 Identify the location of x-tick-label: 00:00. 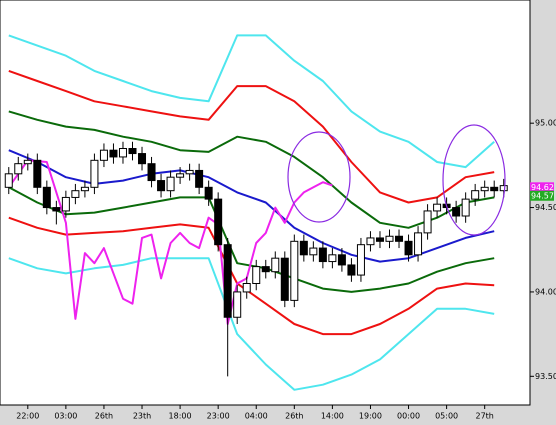
(408, 416).